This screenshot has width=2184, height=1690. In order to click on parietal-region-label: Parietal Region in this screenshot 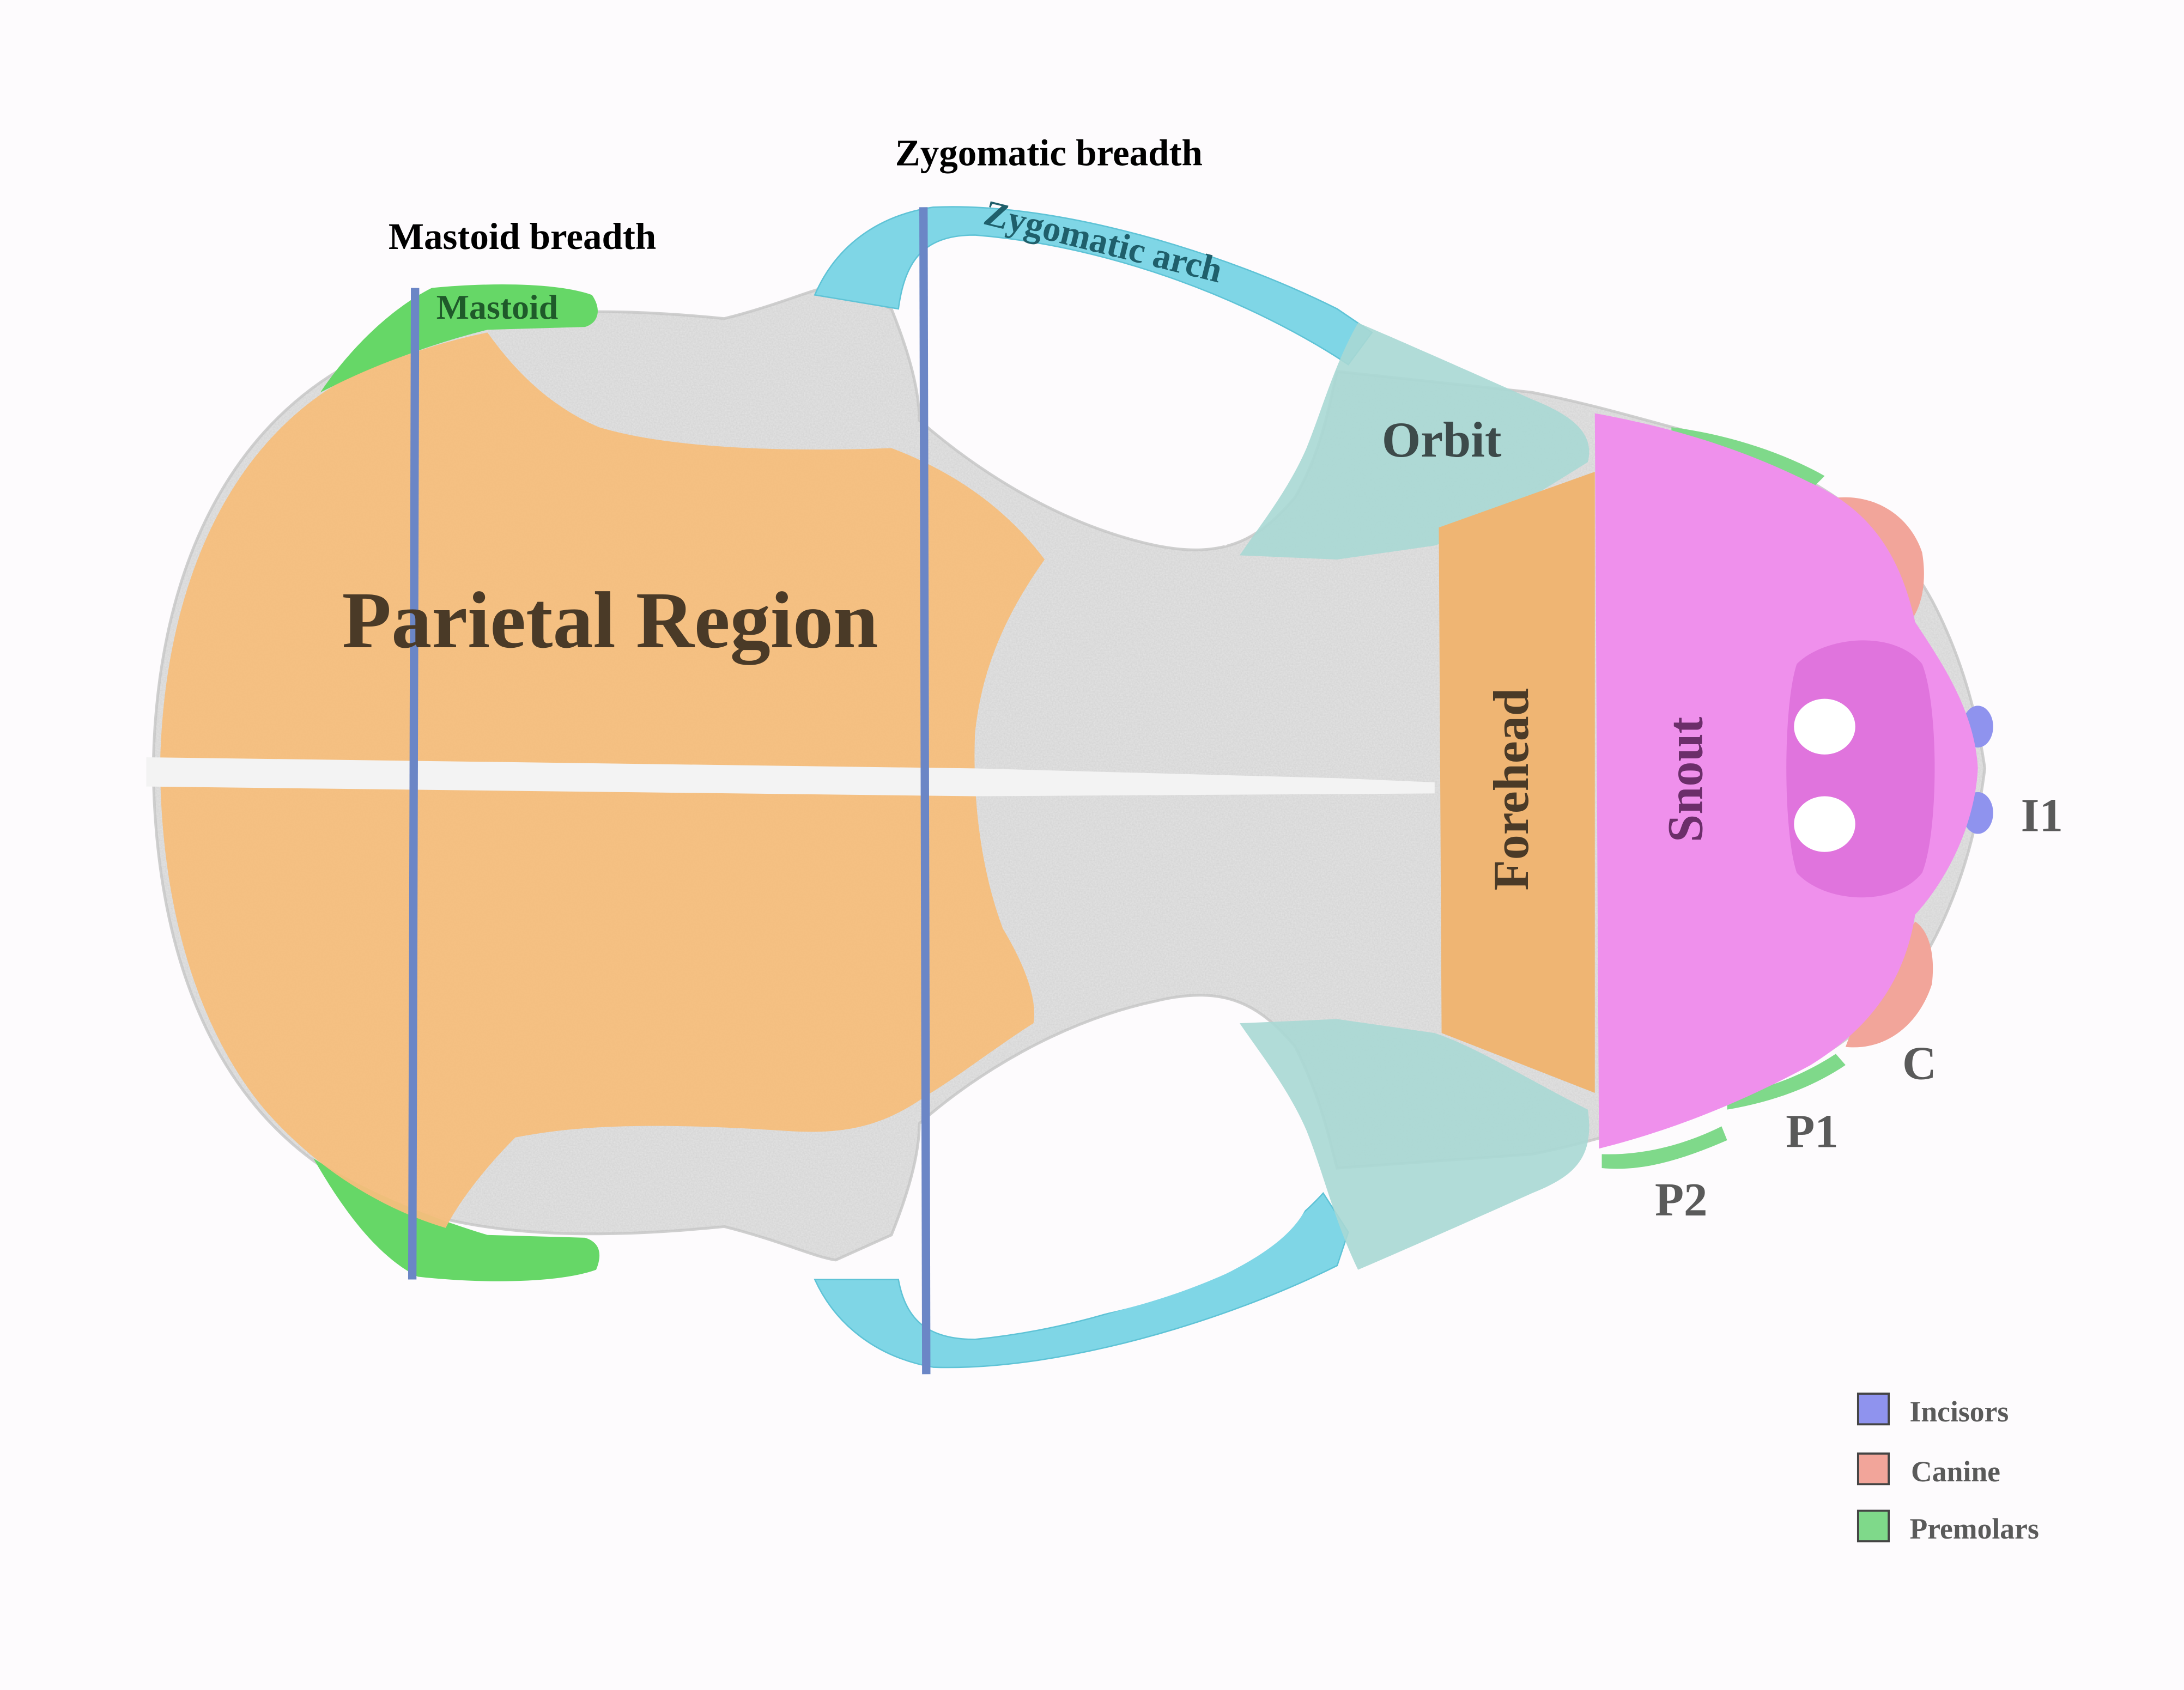, I will do `click(610, 620)`.